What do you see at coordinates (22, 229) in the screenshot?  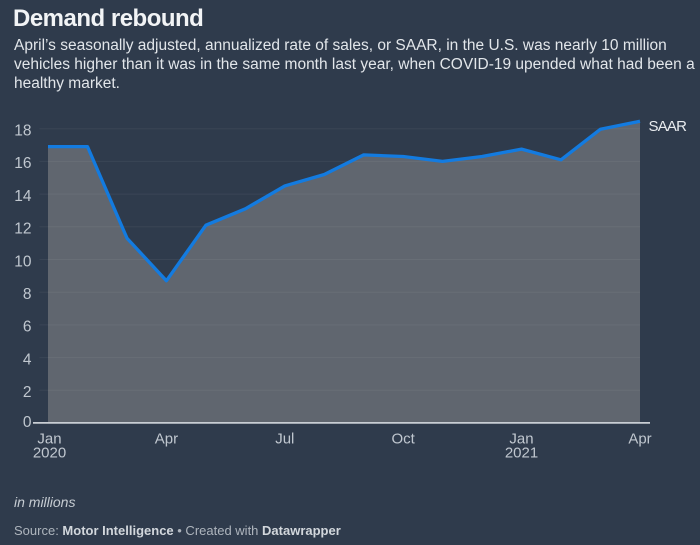 I see `svg-text: 12` at bounding box center [22, 229].